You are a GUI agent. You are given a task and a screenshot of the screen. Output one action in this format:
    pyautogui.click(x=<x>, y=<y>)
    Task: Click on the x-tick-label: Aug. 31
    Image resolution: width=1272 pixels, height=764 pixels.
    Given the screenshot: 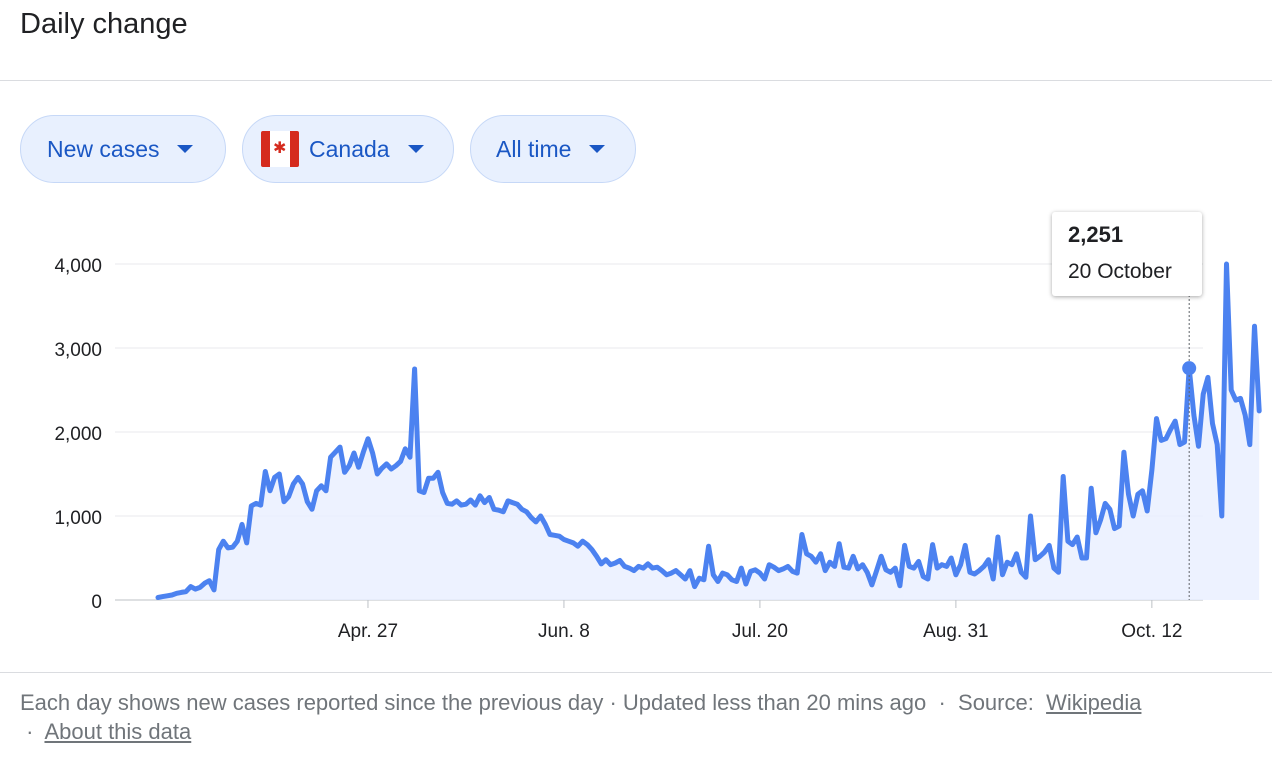 What is the action you would take?
    pyautogui.click(x=956, y=631)
    